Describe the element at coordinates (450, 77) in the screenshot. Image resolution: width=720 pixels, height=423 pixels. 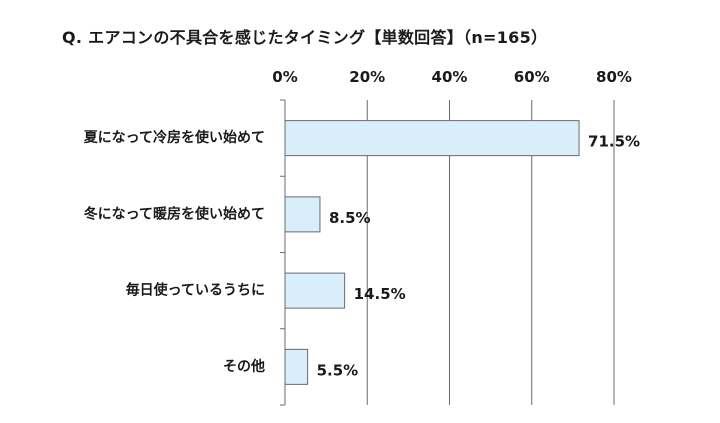
I see `x-tick-label: 40%` at that location.